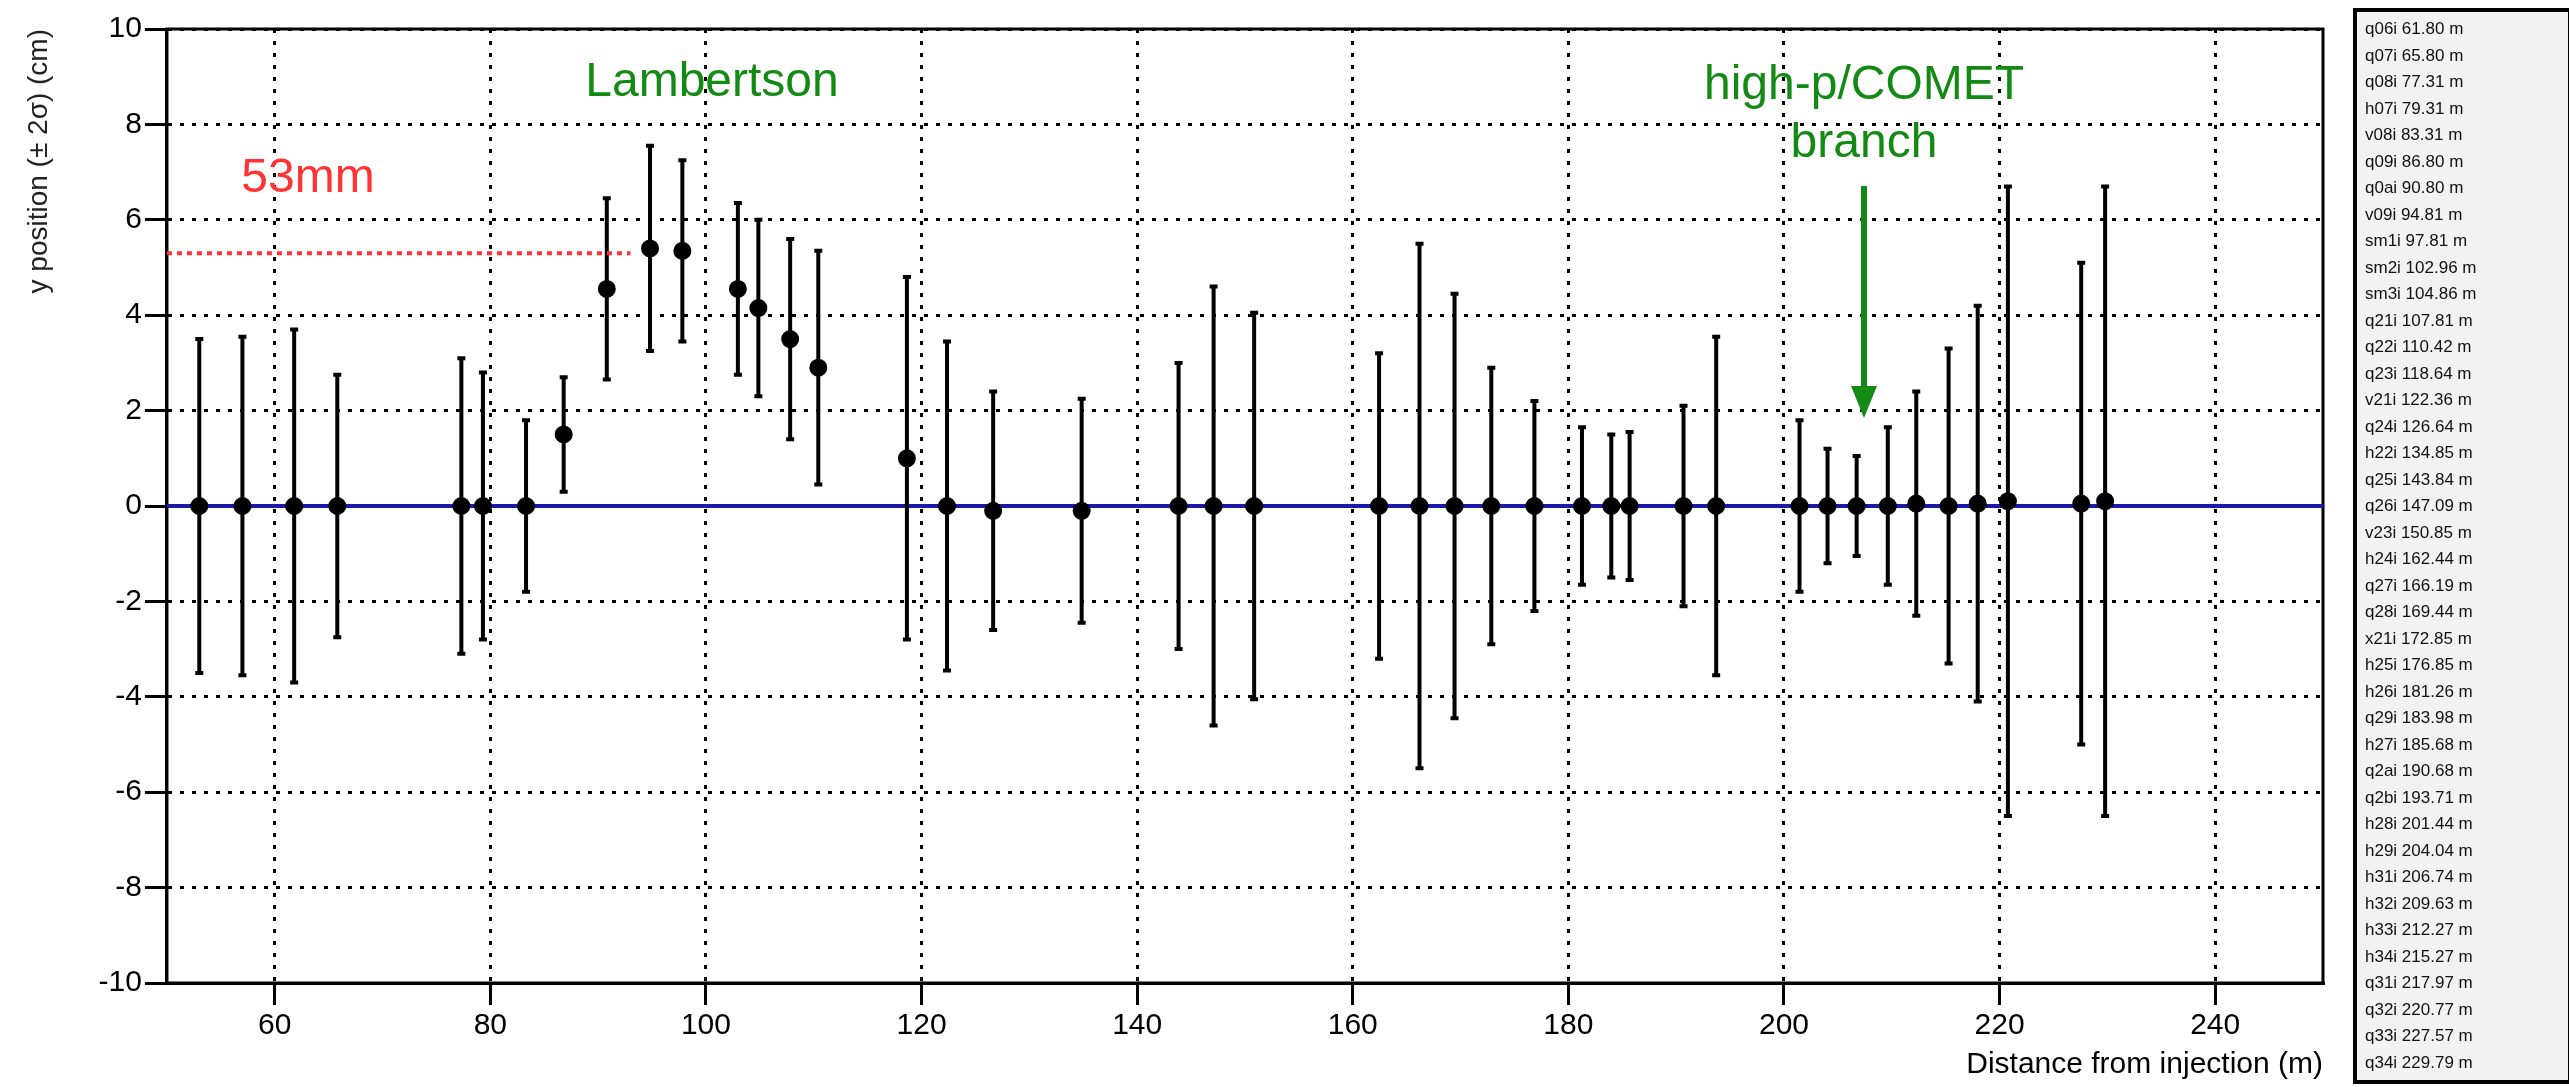  I want to click on text: h24i 162.44 m, so click(2419, 559).